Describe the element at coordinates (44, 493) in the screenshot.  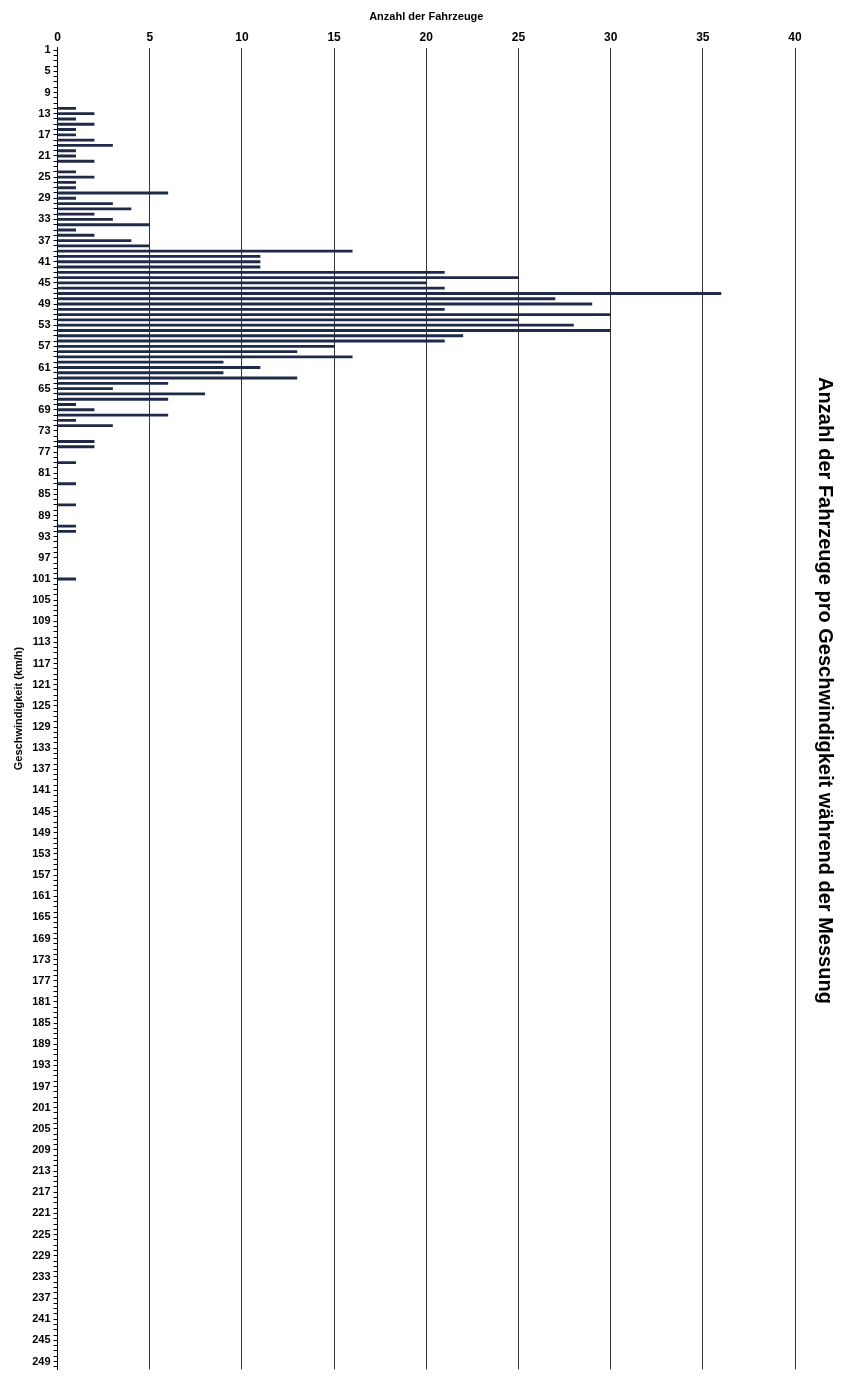
I see `y-tick-label: 85` at that location.